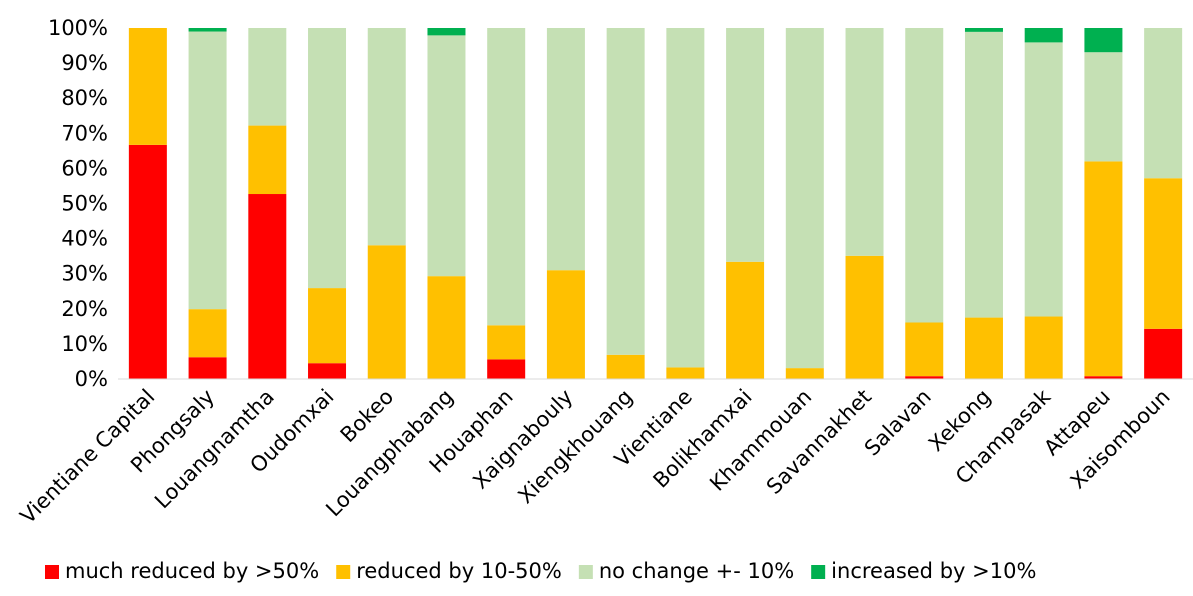 The width and height of the screenshot is (1193, 596). I want to click on y-tick-label: 10%, so click(84, 344).